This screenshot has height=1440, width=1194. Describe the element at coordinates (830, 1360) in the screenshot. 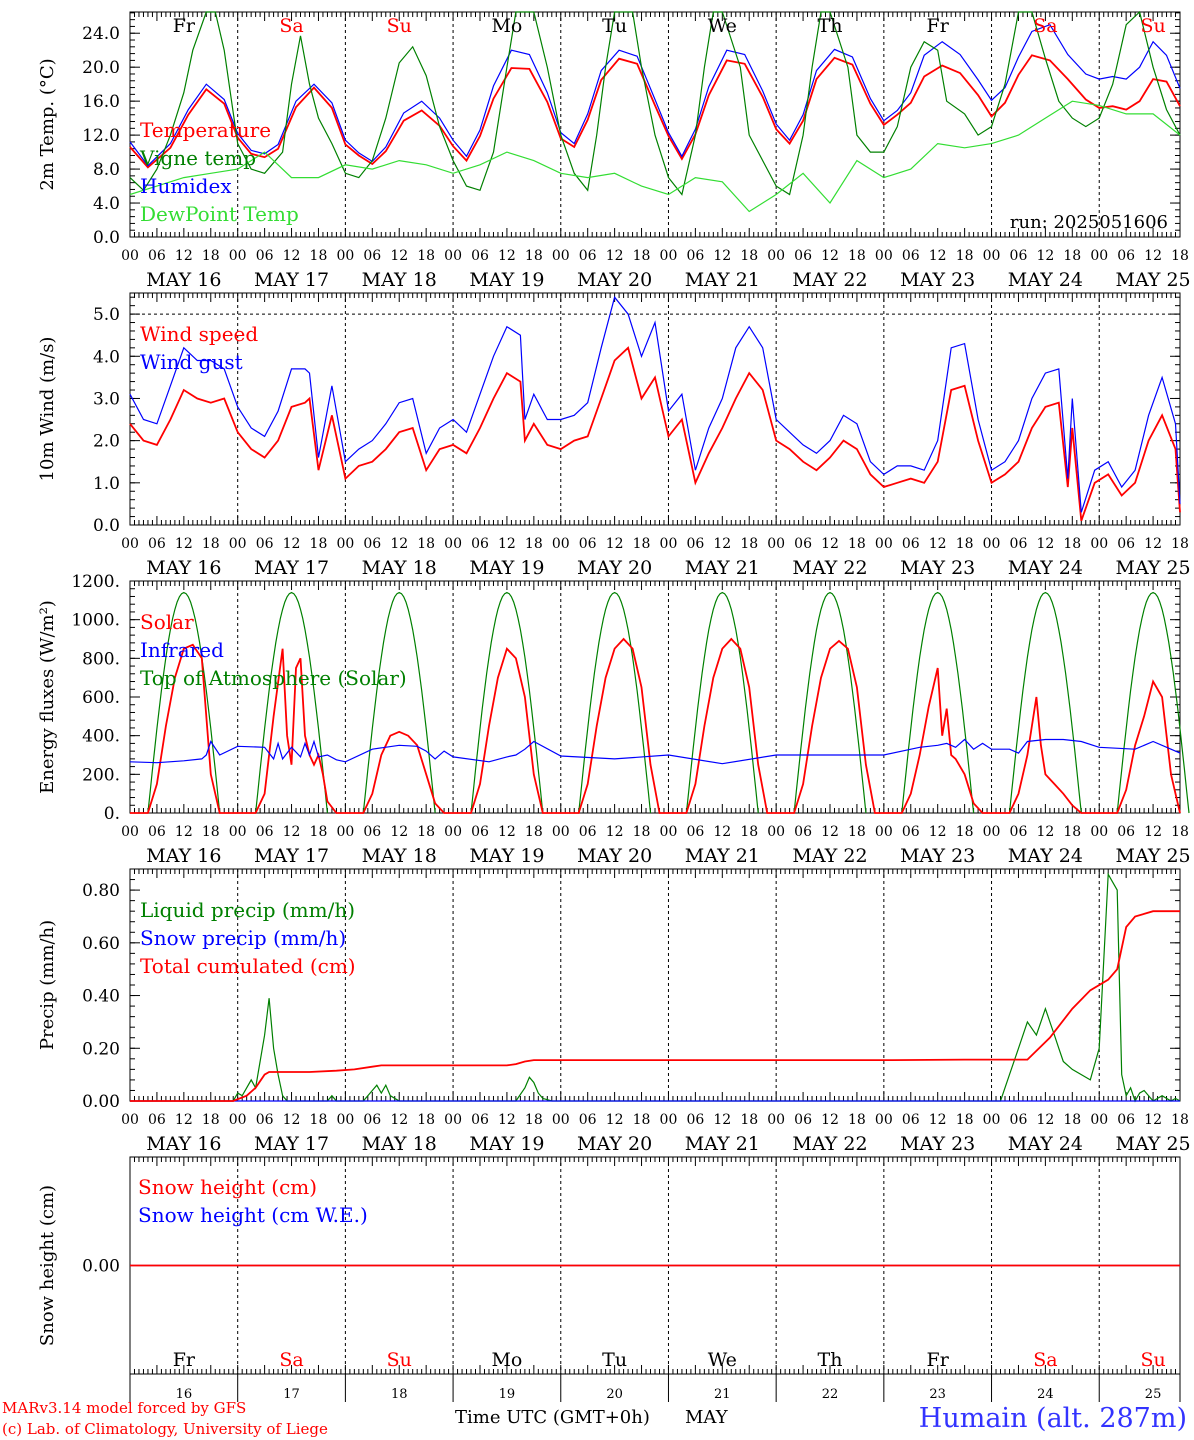

I see `weekday-label: Th` at that location.